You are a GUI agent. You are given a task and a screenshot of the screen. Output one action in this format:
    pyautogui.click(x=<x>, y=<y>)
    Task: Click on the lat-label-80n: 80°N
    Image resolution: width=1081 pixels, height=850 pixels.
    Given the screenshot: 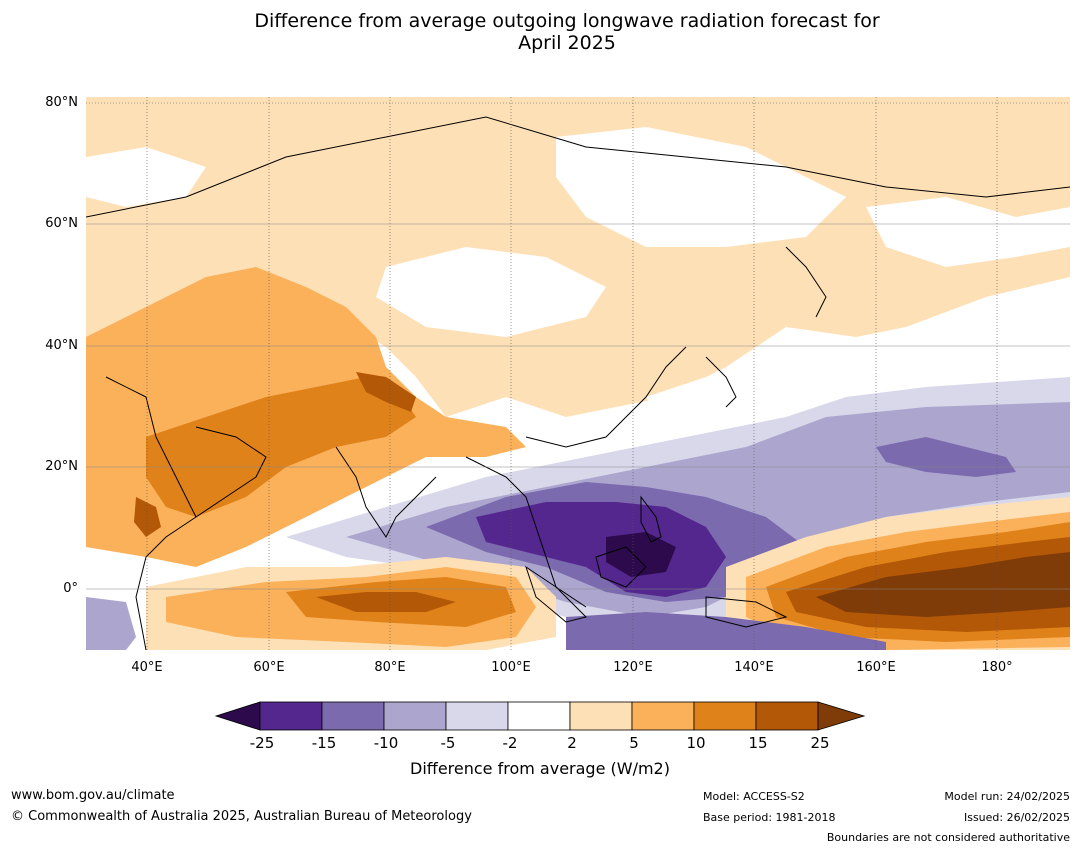 What is the action you would take?
    pyautogui.click(x=61, y=102)
    